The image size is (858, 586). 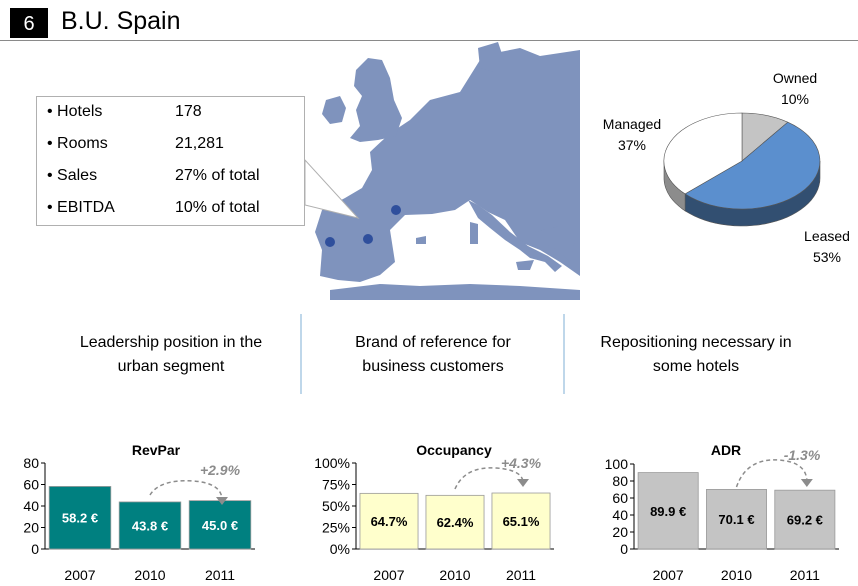 What do you see at coordinates (454, 450) in the screenshot?
I see `chart-title: Occupancy` at bounding box center [454, 450].